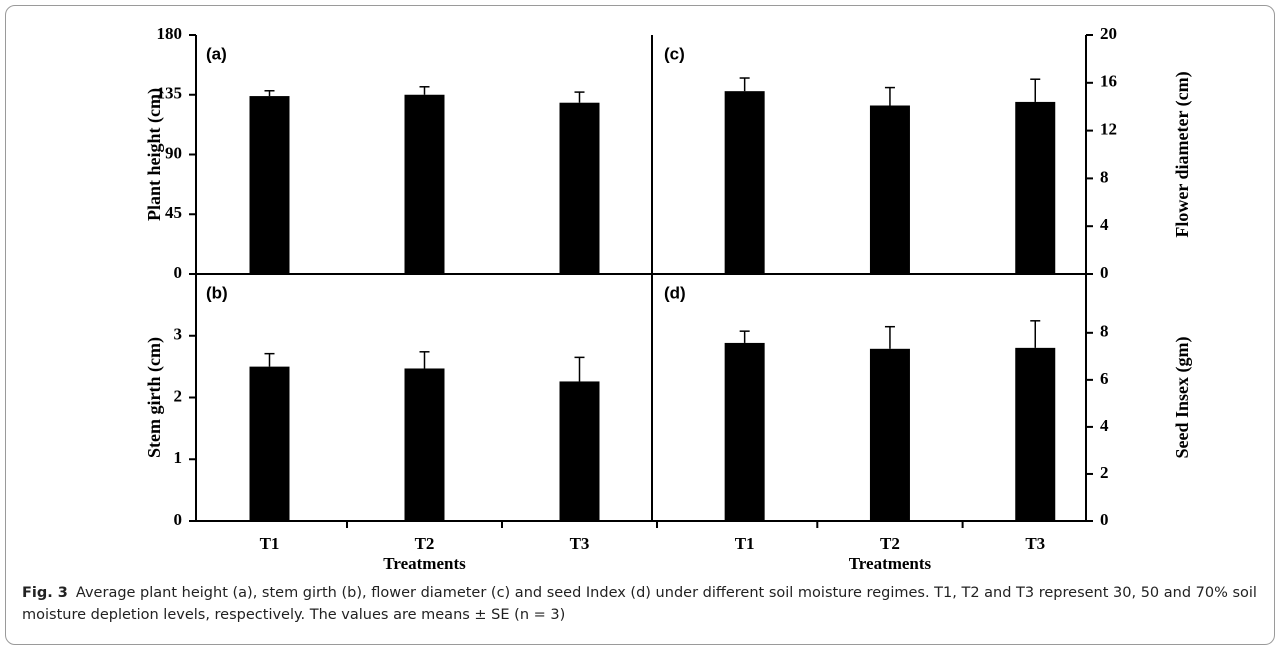  What do you see at coordinates (170, 93) in the screenshot?
I see `y-tick-label: 135` at bounding box center [170, 93].